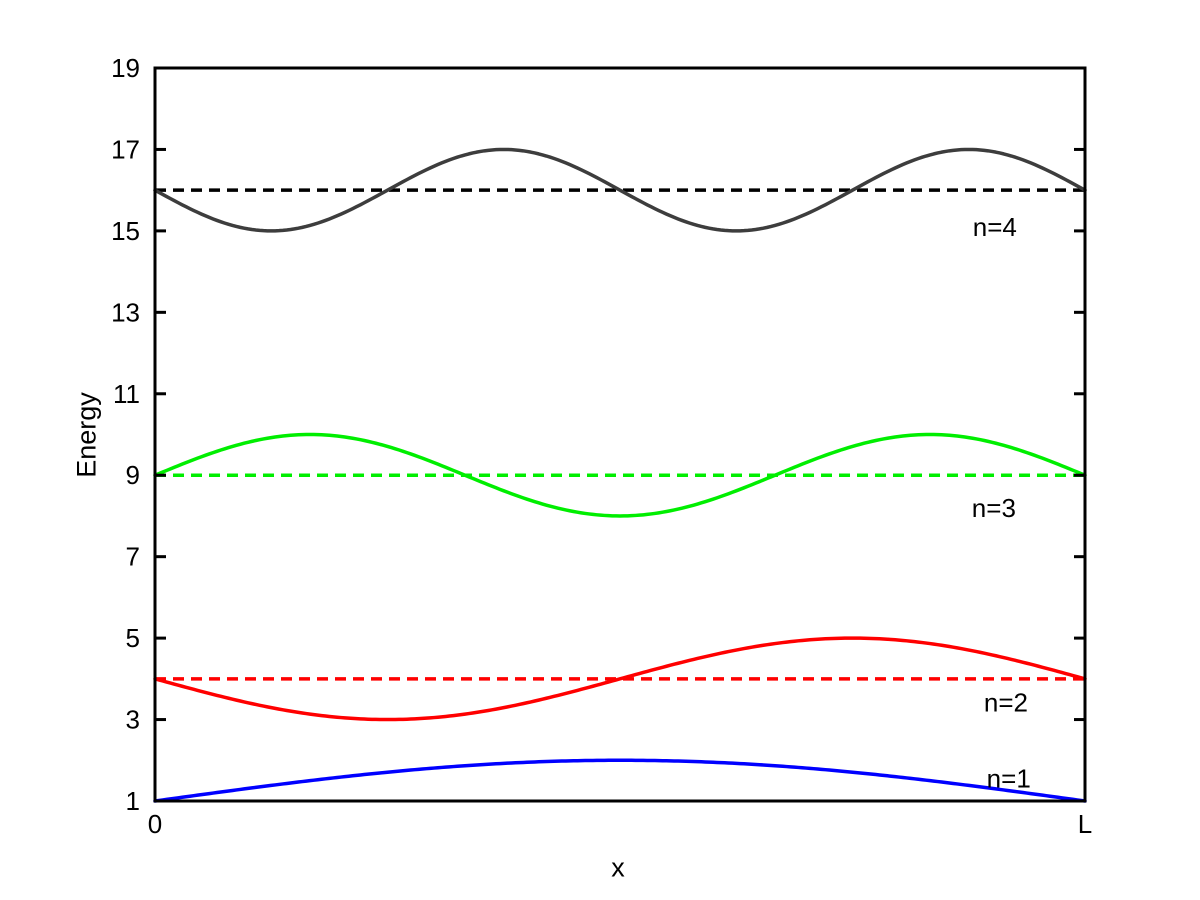 The height and width of the screenshot is (900, 1200). What do you see at coordinates (994, 508) in the screenshot?
I see `curve-annotation-n3: n=3` at bounding box center [994, 508].